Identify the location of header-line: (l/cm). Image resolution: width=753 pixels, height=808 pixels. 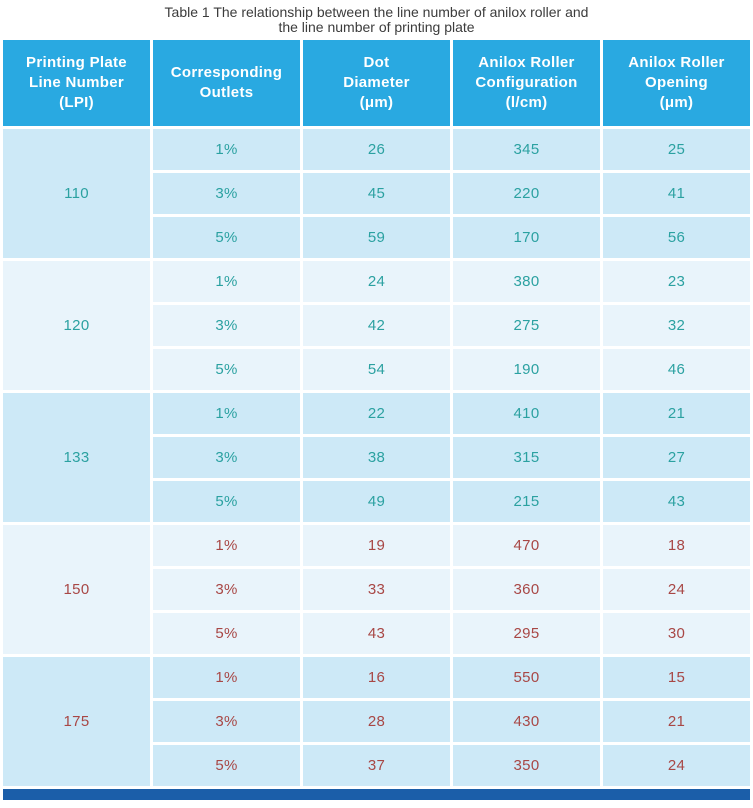
(526, 102).